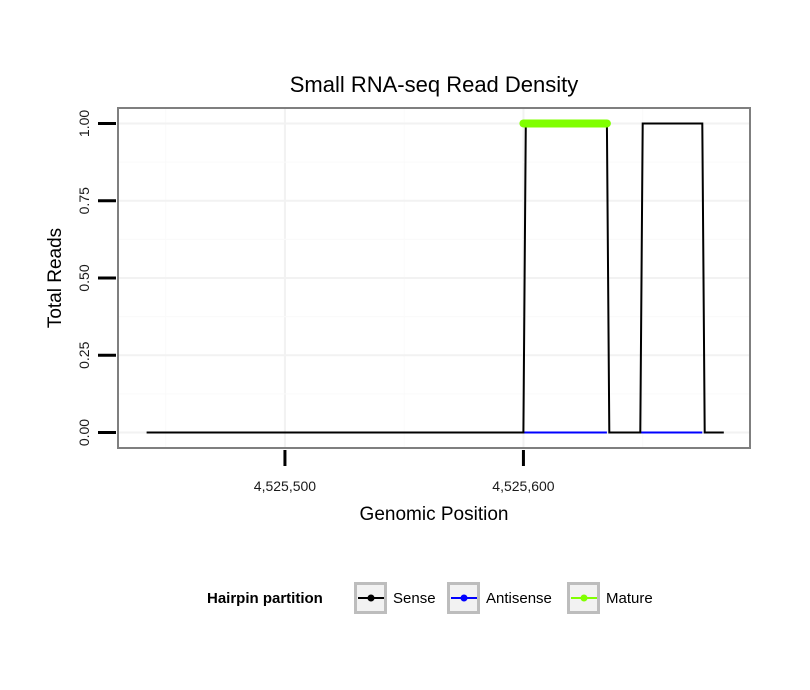 The width and height of the screenshot is (810, 690). I want to click on y-tick-label: 0.25, so click(84, 354).